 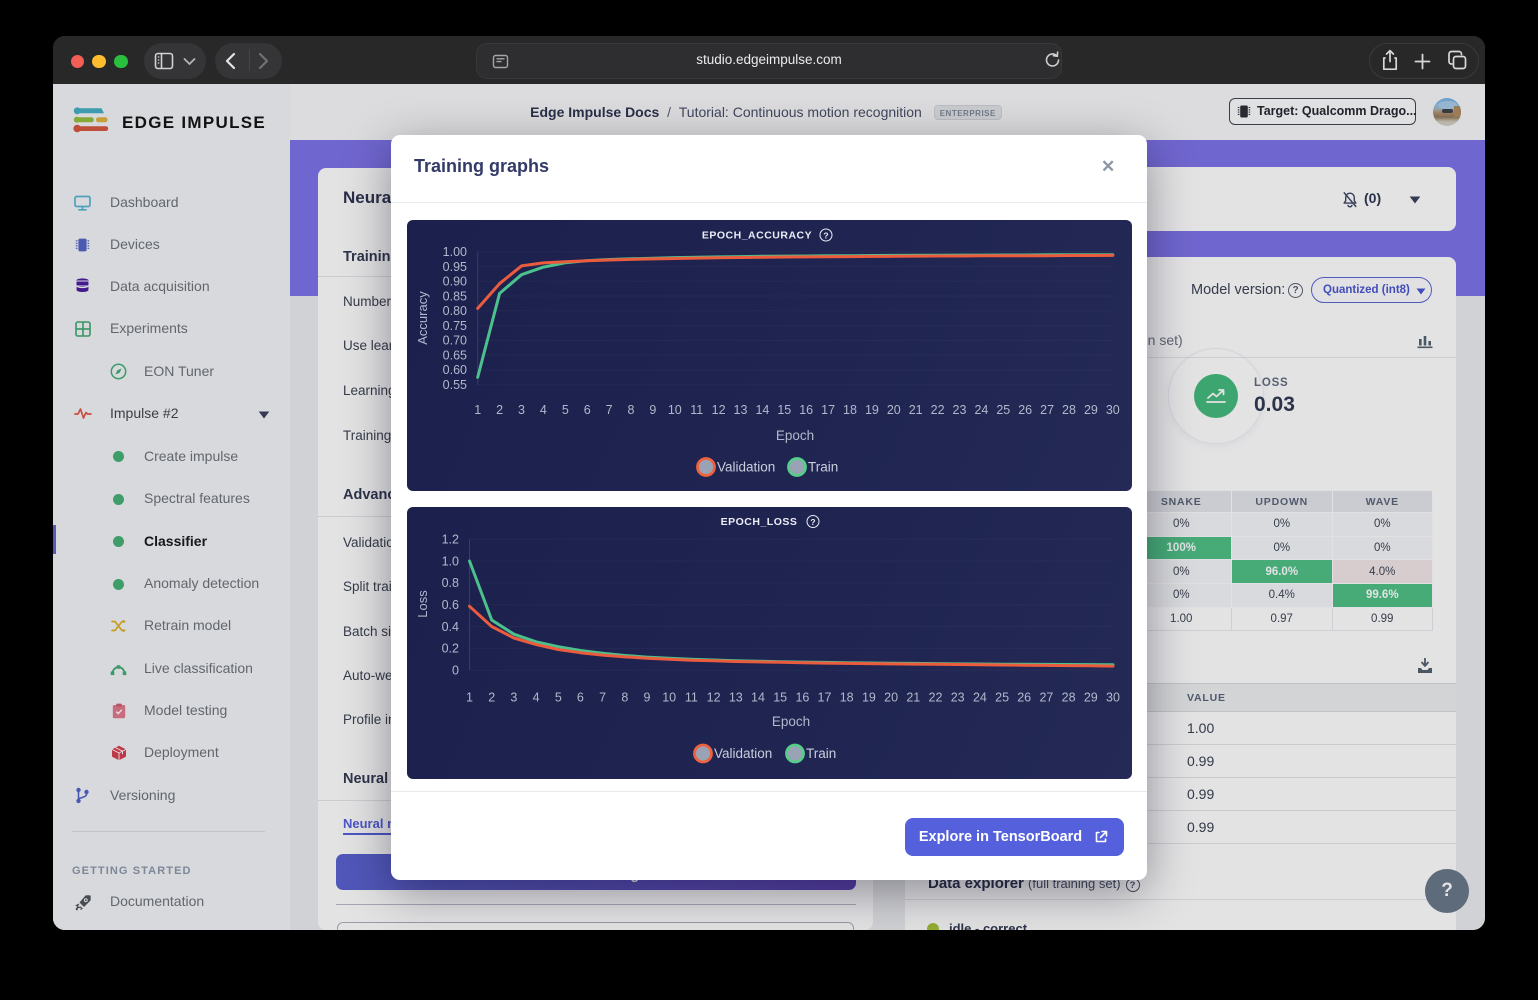 What do you see at coordinates (450, 627) in the screenshot?
I see `svg-text: 0.4` at bounding box center [450, 627].